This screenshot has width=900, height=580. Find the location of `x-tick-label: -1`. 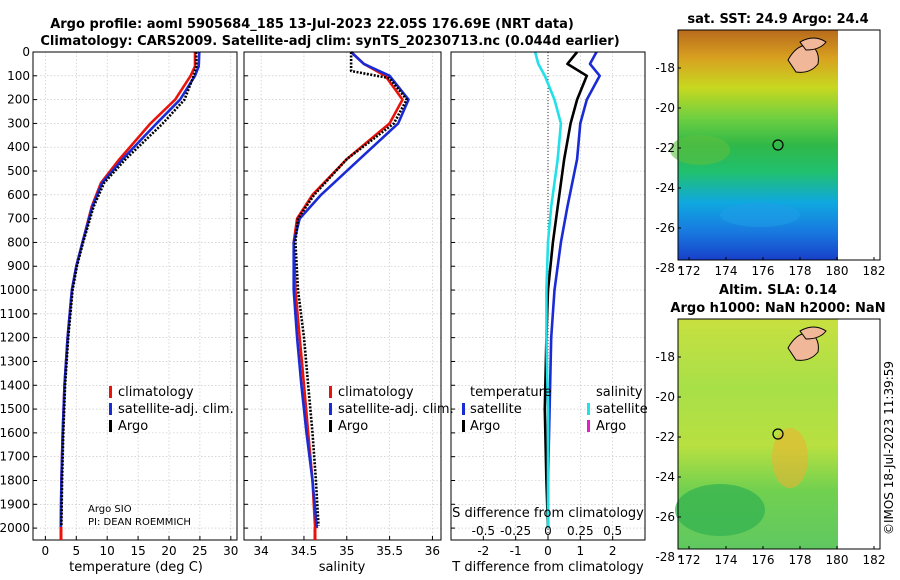

x-tick-label: -1 is located at coordinates (516, 551).